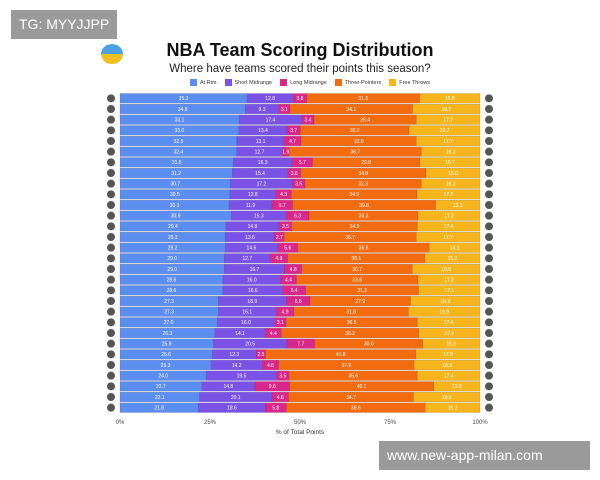 The height and width of the screenshot is (480, 600). Describe the element at coordinates (351, 110) in the screenshot. I see `data-label: 34.1` at that location.